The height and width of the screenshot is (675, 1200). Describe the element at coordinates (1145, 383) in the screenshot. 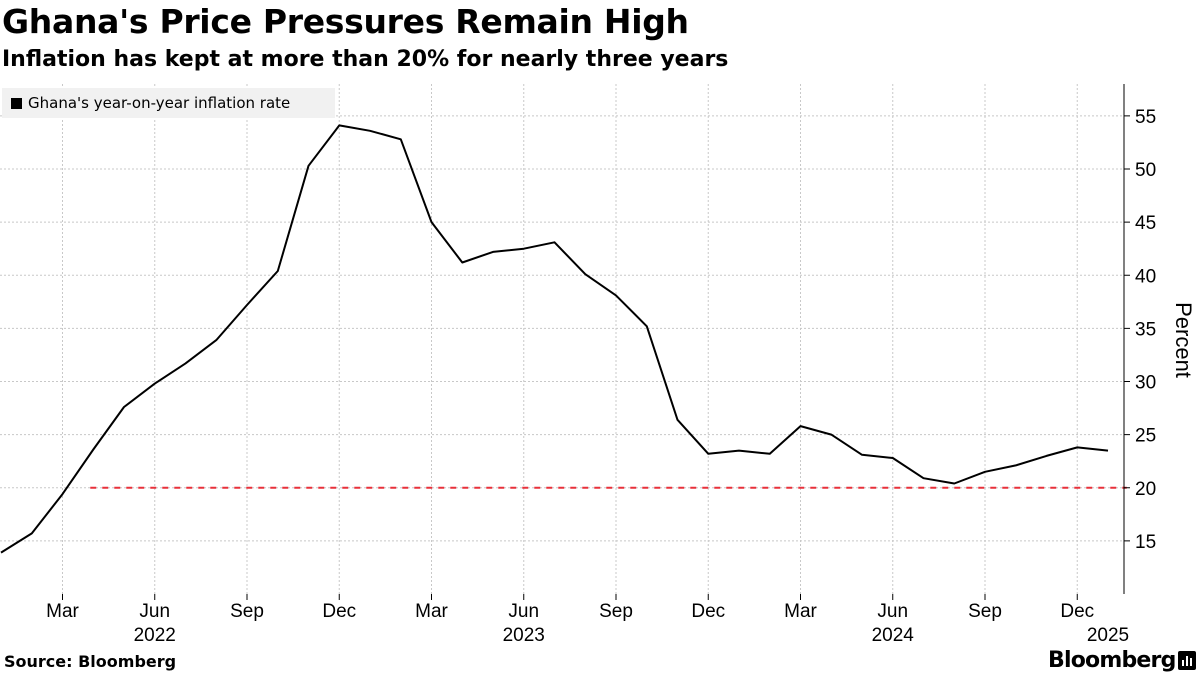

I see `y-tick-label: 30` at that location.